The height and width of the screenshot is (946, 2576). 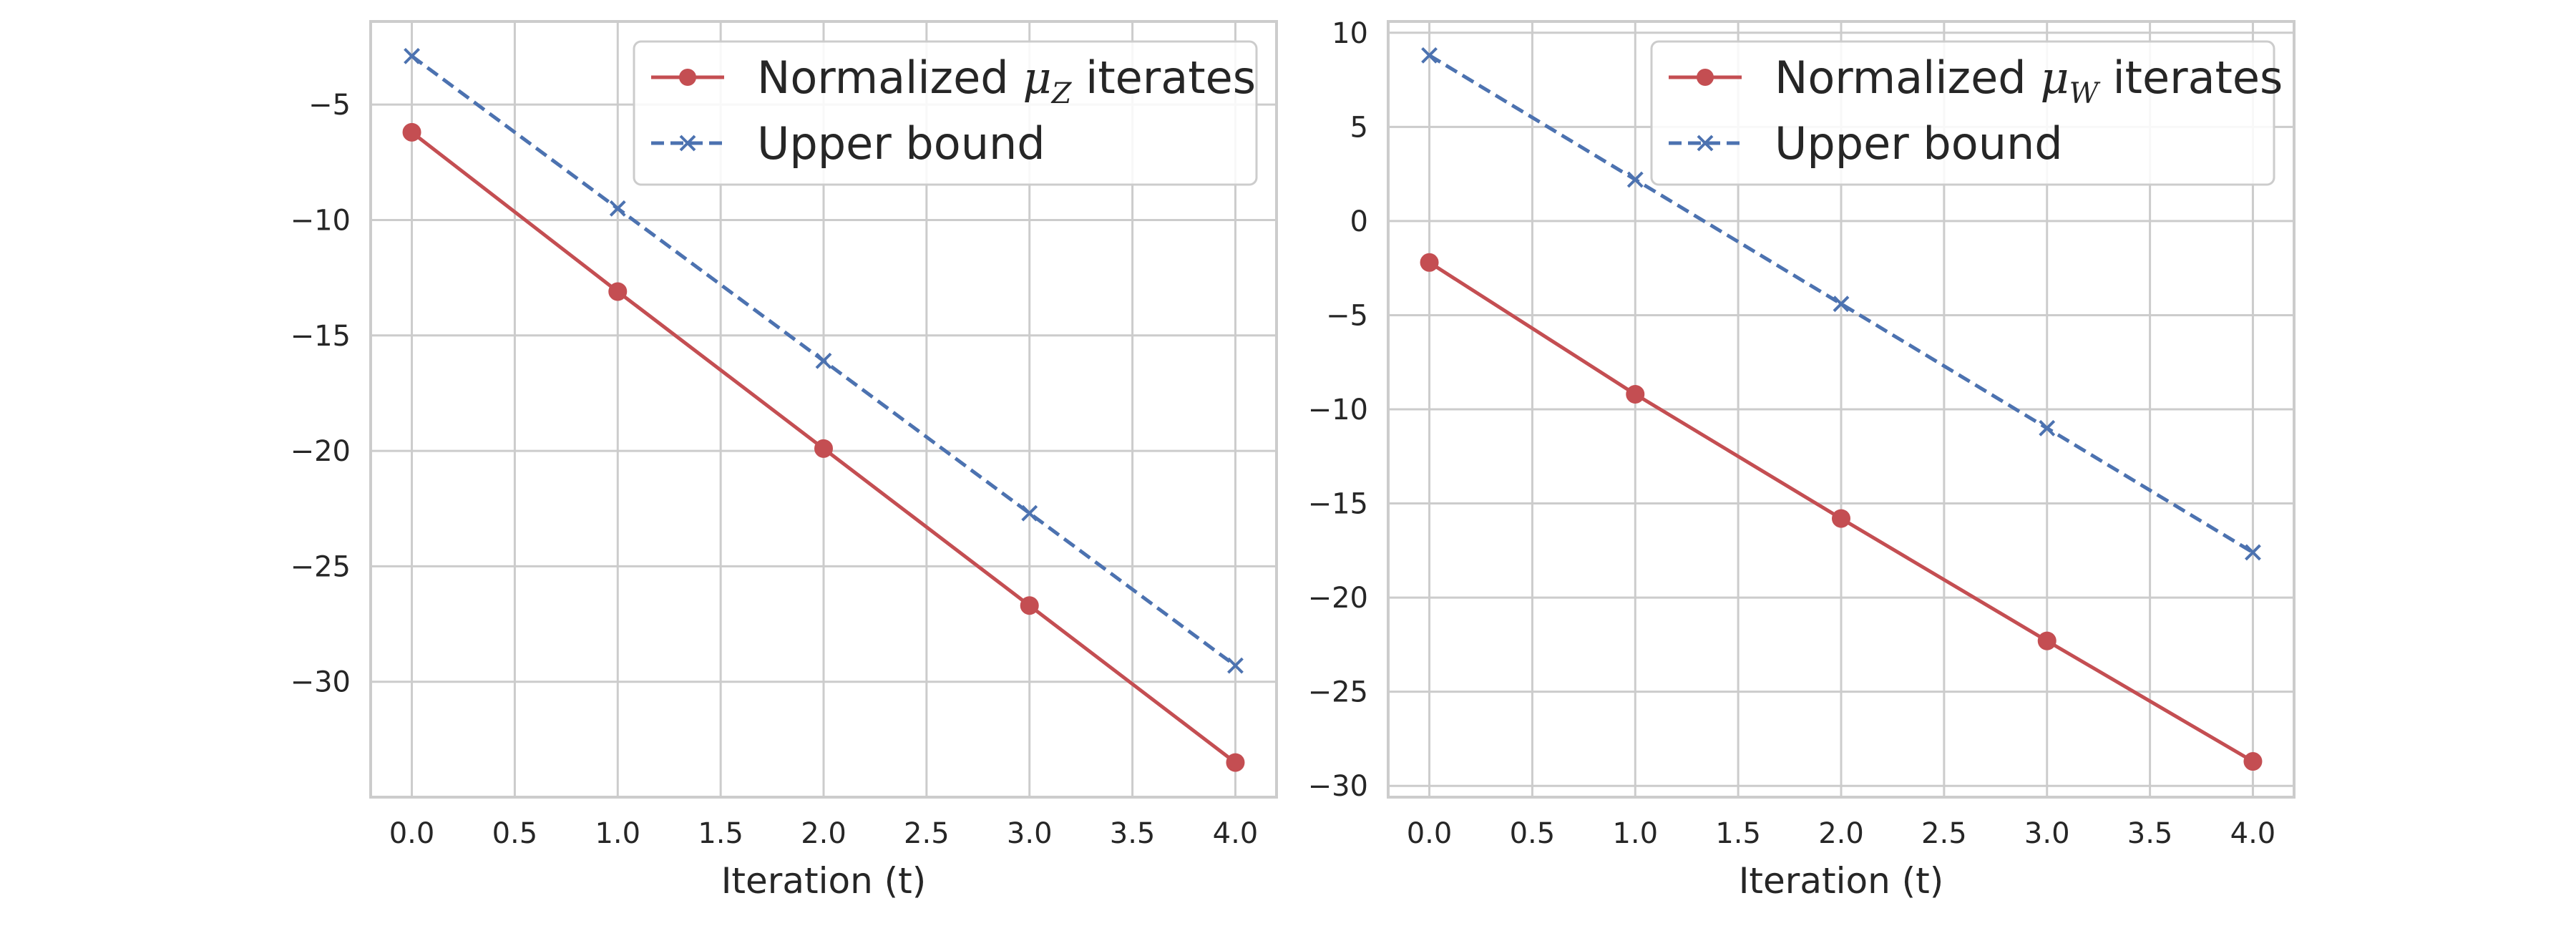 What do you see at coordinates (1359, 222) in the screenshot?
I see `y-tick-label: 0` at bounding box center [1359, 222].